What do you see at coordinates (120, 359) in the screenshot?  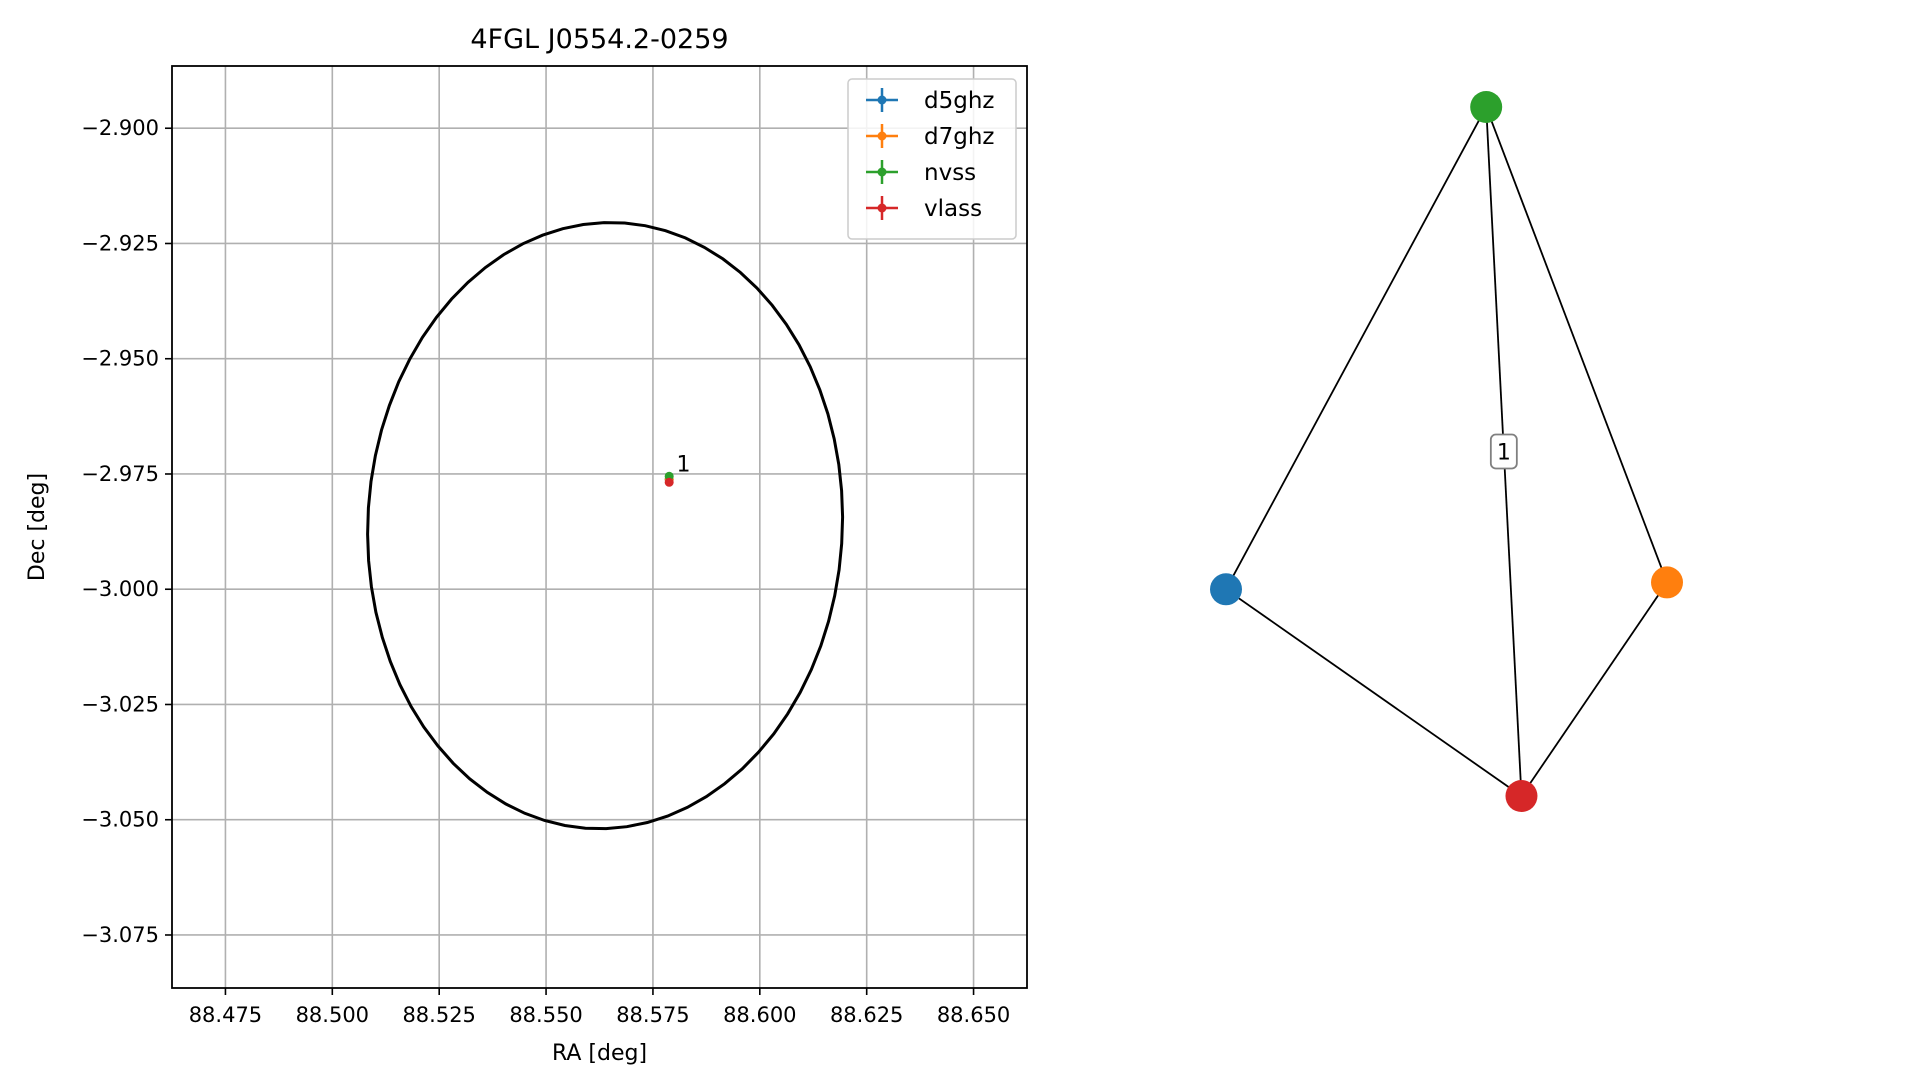 I see `y-tick-label: −2.950` at bounding box center [120, 359].